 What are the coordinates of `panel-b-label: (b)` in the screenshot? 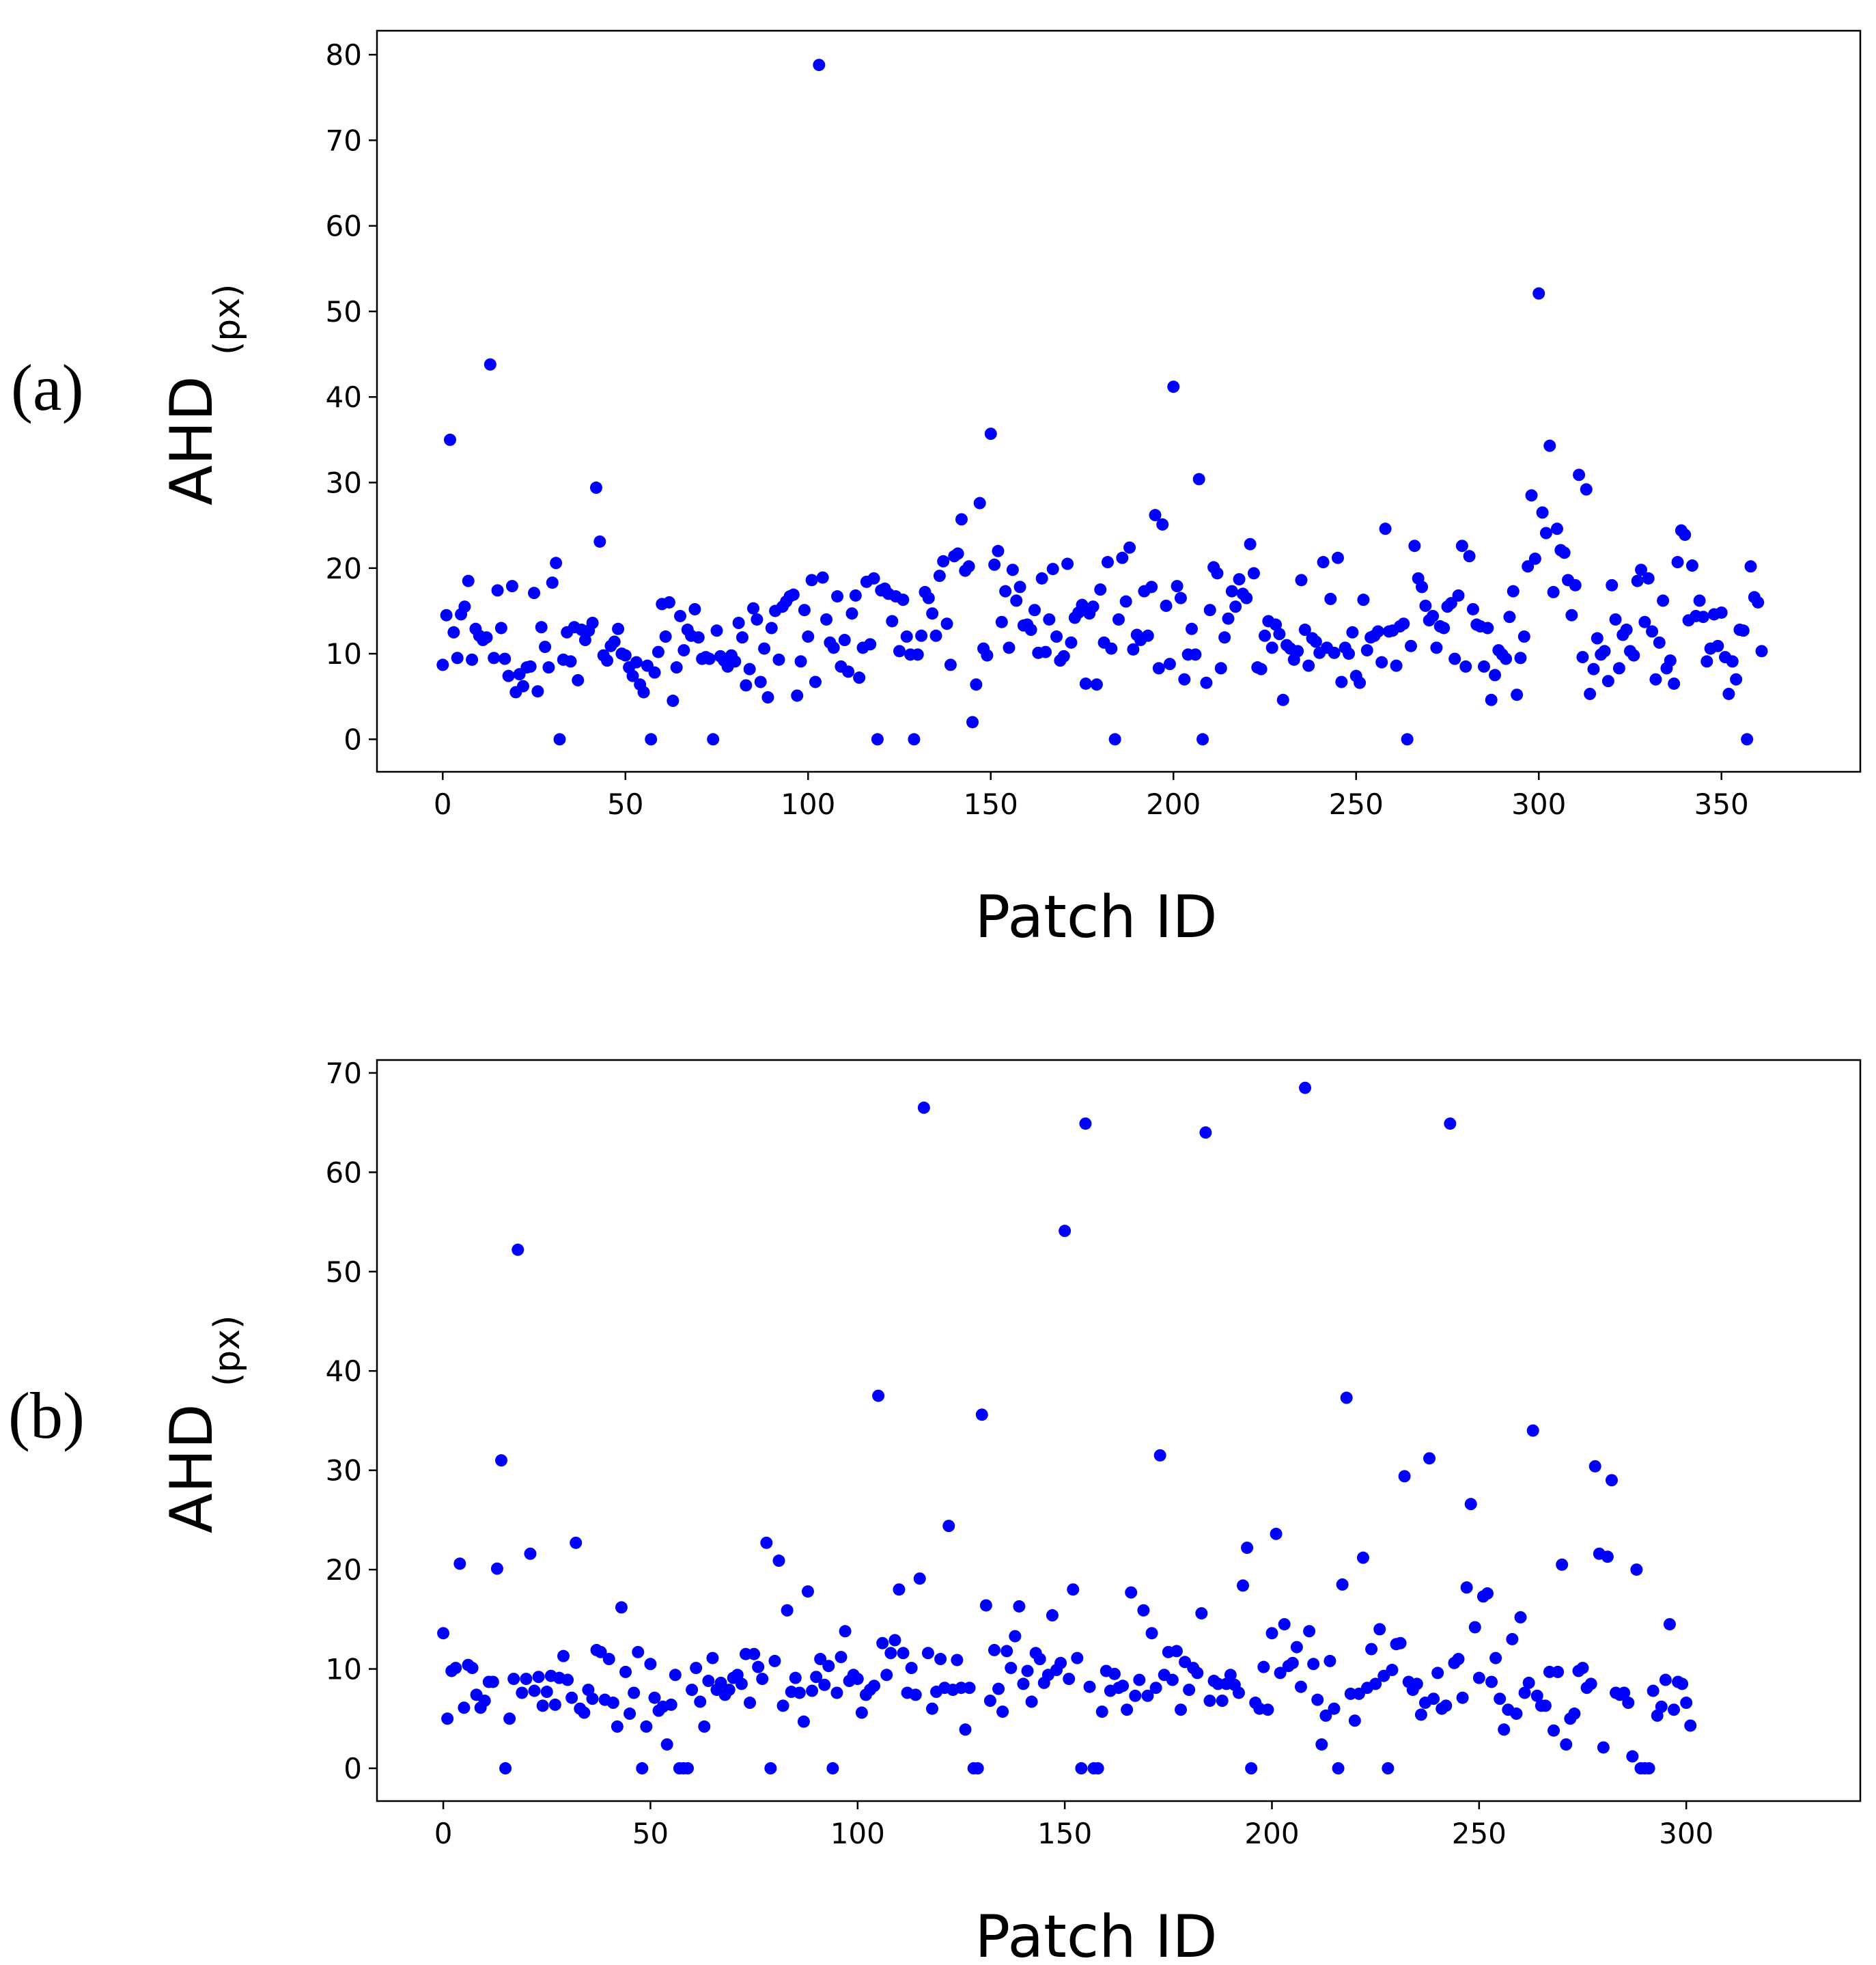 It's located at (46, 1415).